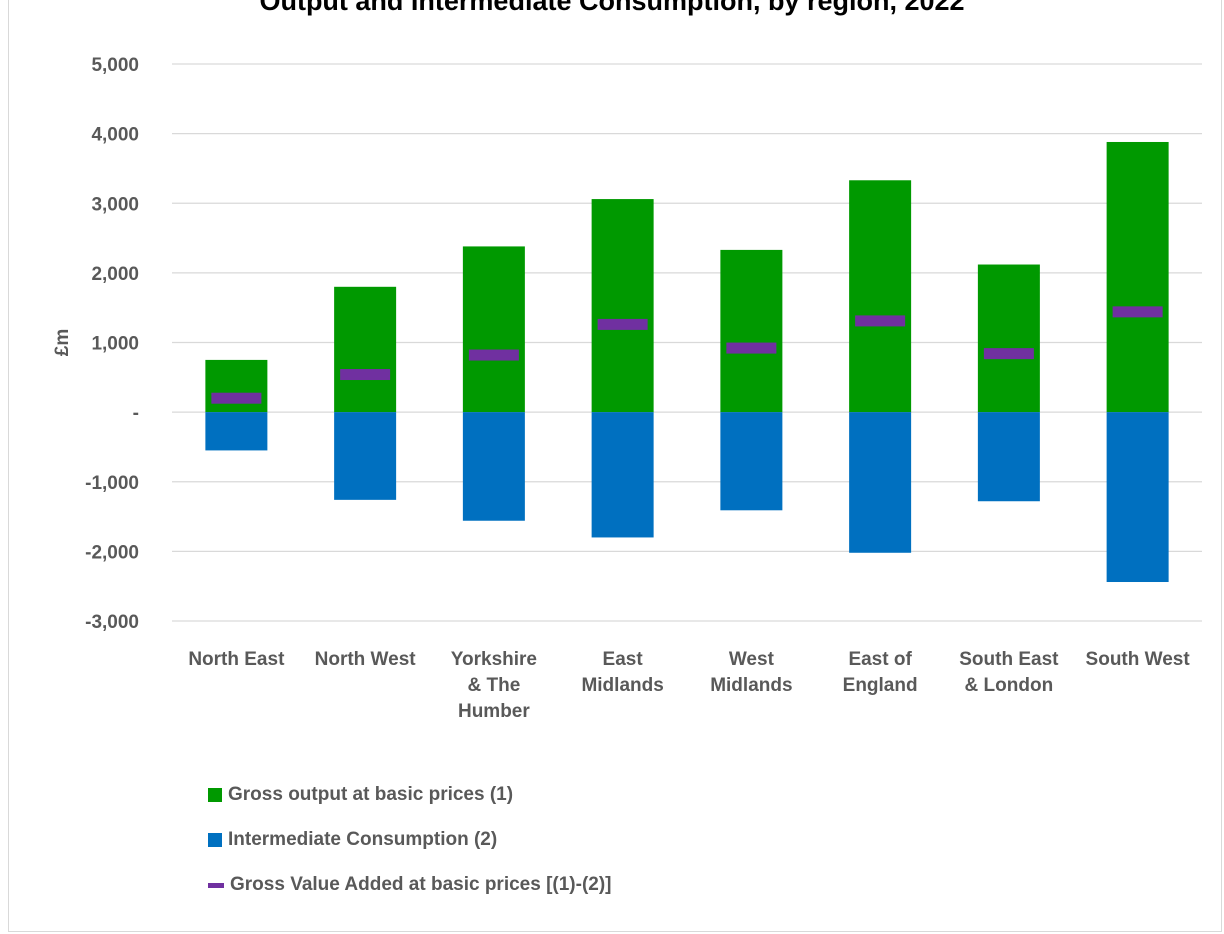 The image size is (1224, 934). What do you see at coordinates (216, 885) in the screenshot?
I see `legend-line-marker` at bounding box center [216, 885].